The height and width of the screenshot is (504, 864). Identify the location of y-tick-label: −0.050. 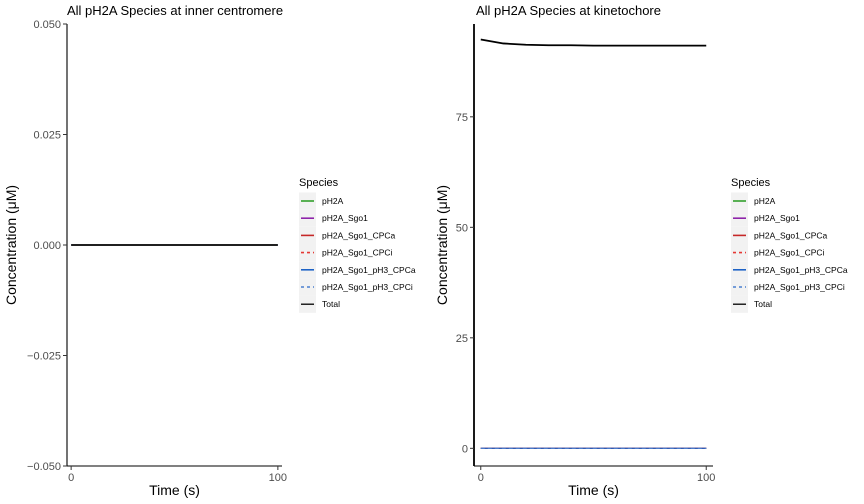
(44, 467).